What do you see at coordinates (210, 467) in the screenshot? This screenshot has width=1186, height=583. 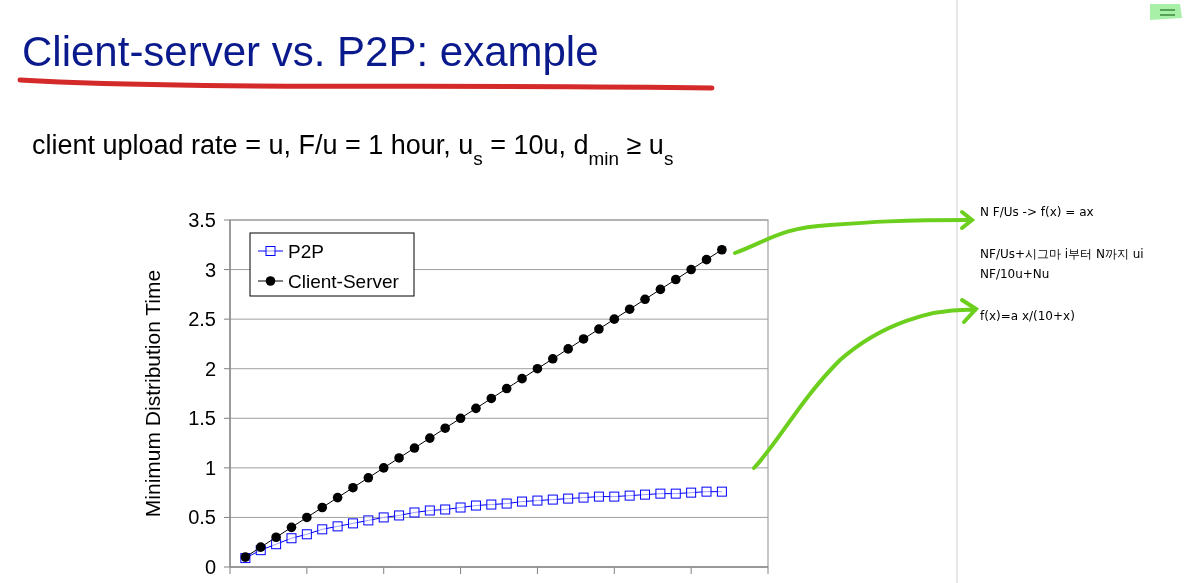 I see `y-tick-label: 1` at bounding box center [210, 467].